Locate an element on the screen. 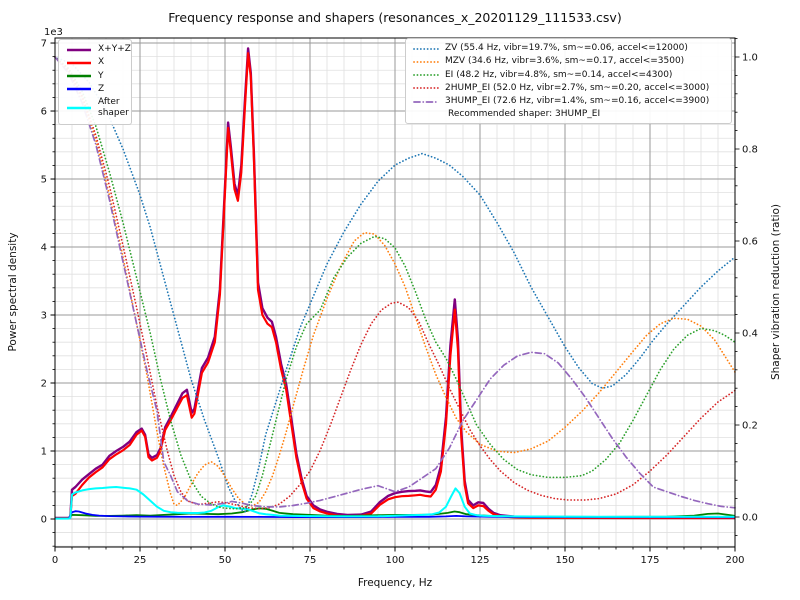 This screenshot has width=800, height=600. tick-label: 0.0 is located at coordinates (750, 518).